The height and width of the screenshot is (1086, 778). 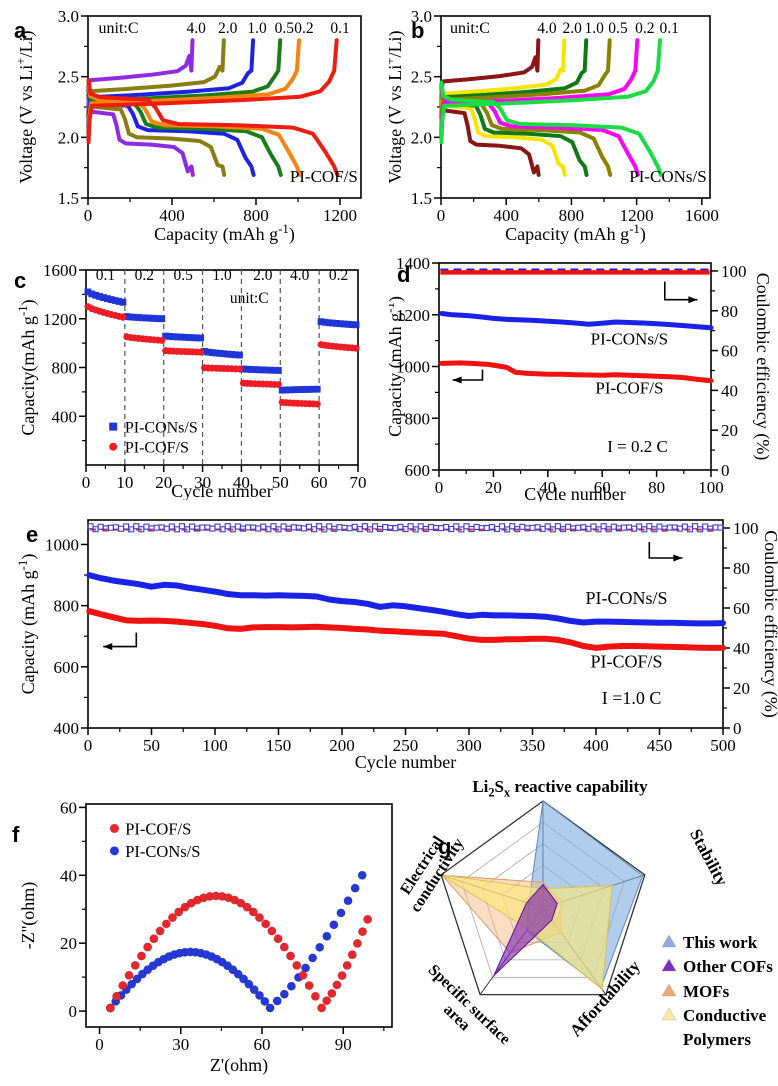 What do you see at coordinates (303, 28) in the screenshot?
I see `rate-label-0.2: 0.2` at bounding box center [303, 28].